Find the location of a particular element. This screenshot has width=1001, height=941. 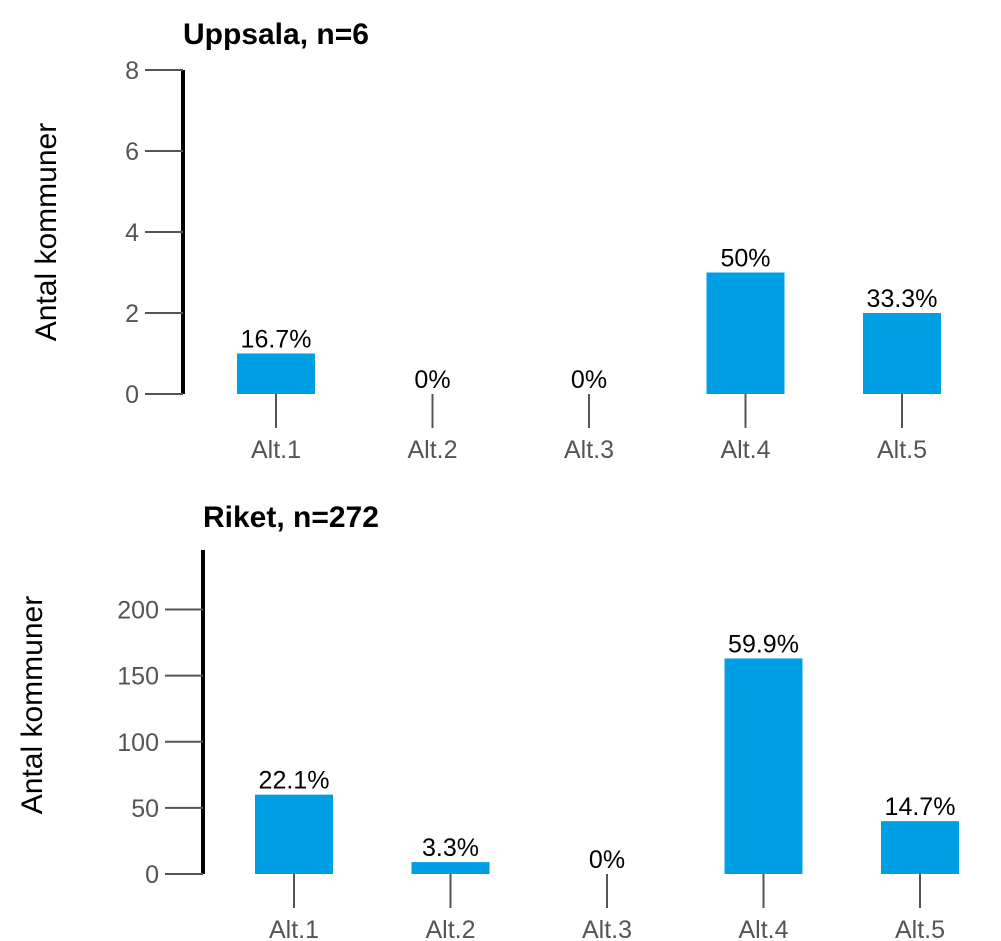

y-tick-label: 2 is located at coordinates (132, 314).